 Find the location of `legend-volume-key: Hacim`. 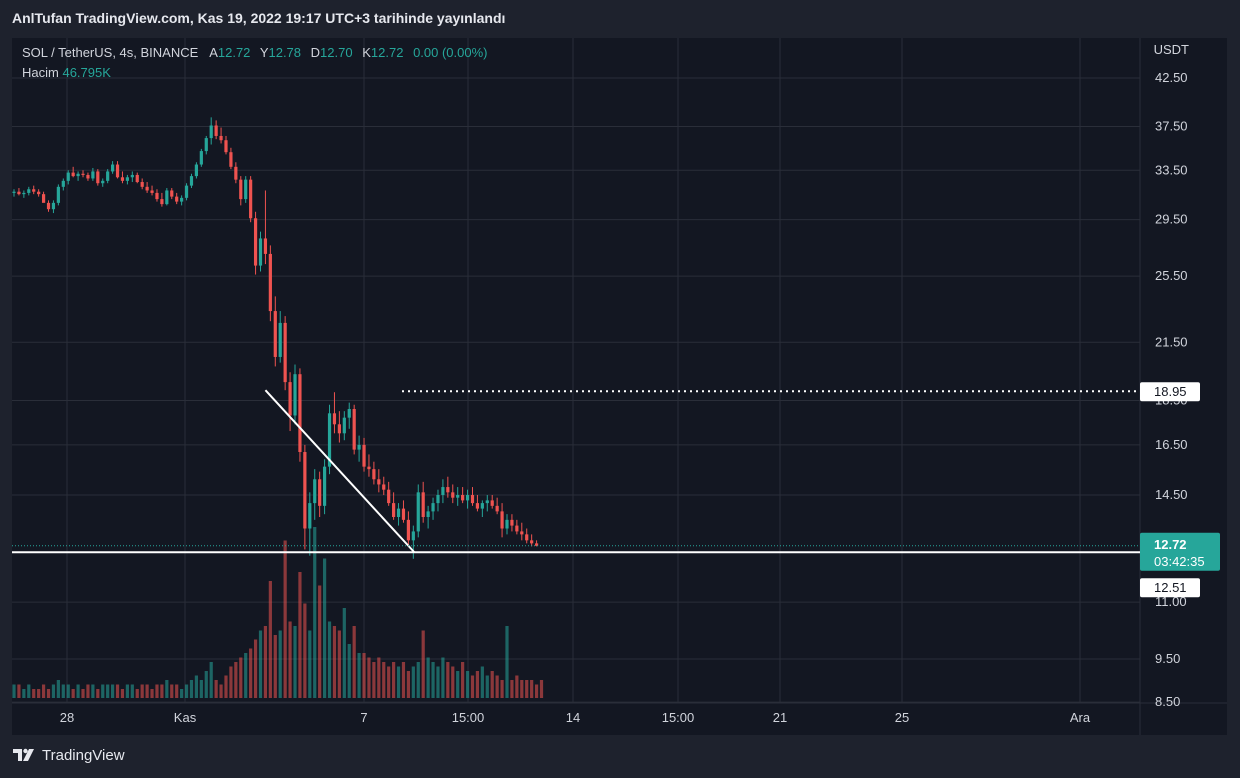

legend-volume-key: Hacim is located at coordinates (40, 72).